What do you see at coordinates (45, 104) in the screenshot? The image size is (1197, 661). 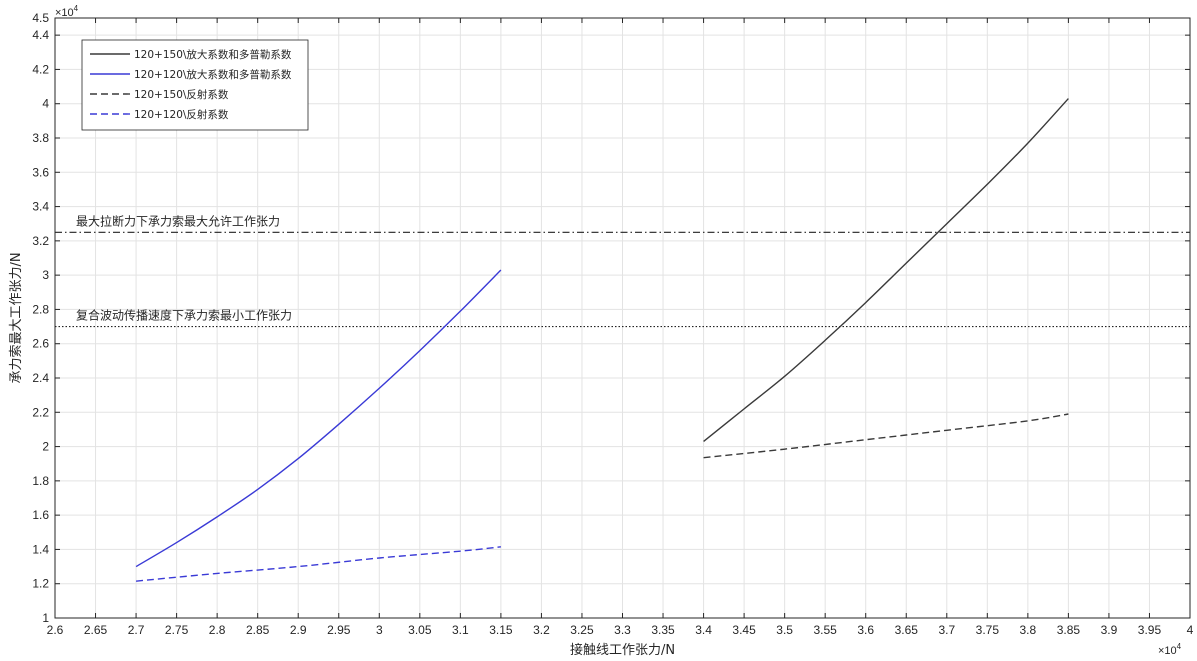 I see `y-tick-label: 4` at bounding box center [45, 104].